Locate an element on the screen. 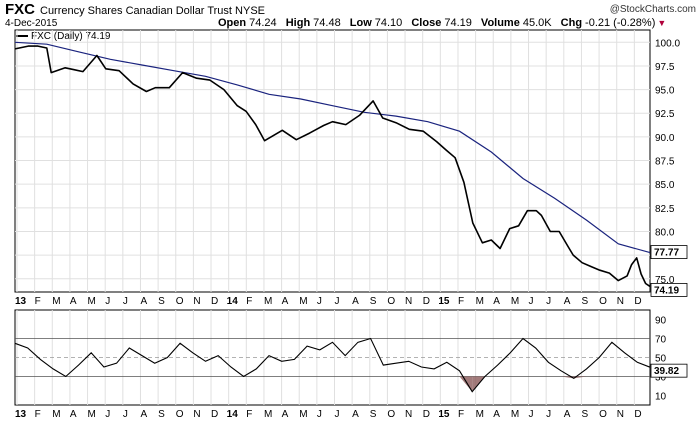  ticker-symbol: FXC is located at coordinates (20, 9).